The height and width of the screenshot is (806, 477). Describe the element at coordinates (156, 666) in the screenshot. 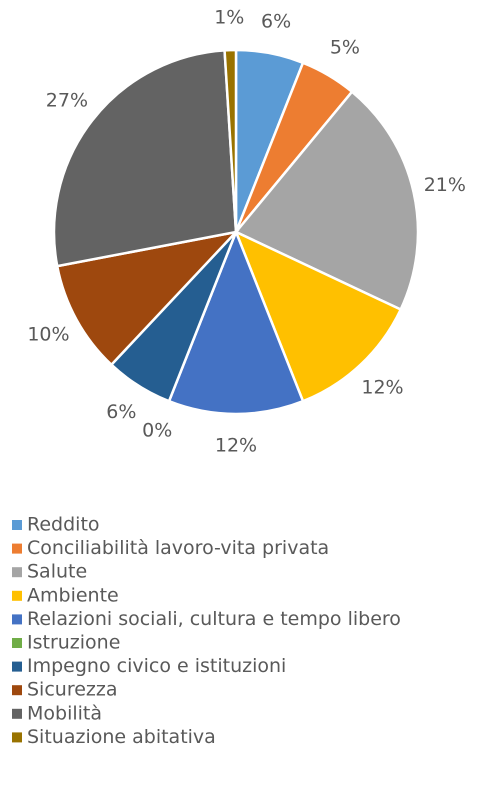

I see `legend-label: Impegno civico e istituzioni` at that location.